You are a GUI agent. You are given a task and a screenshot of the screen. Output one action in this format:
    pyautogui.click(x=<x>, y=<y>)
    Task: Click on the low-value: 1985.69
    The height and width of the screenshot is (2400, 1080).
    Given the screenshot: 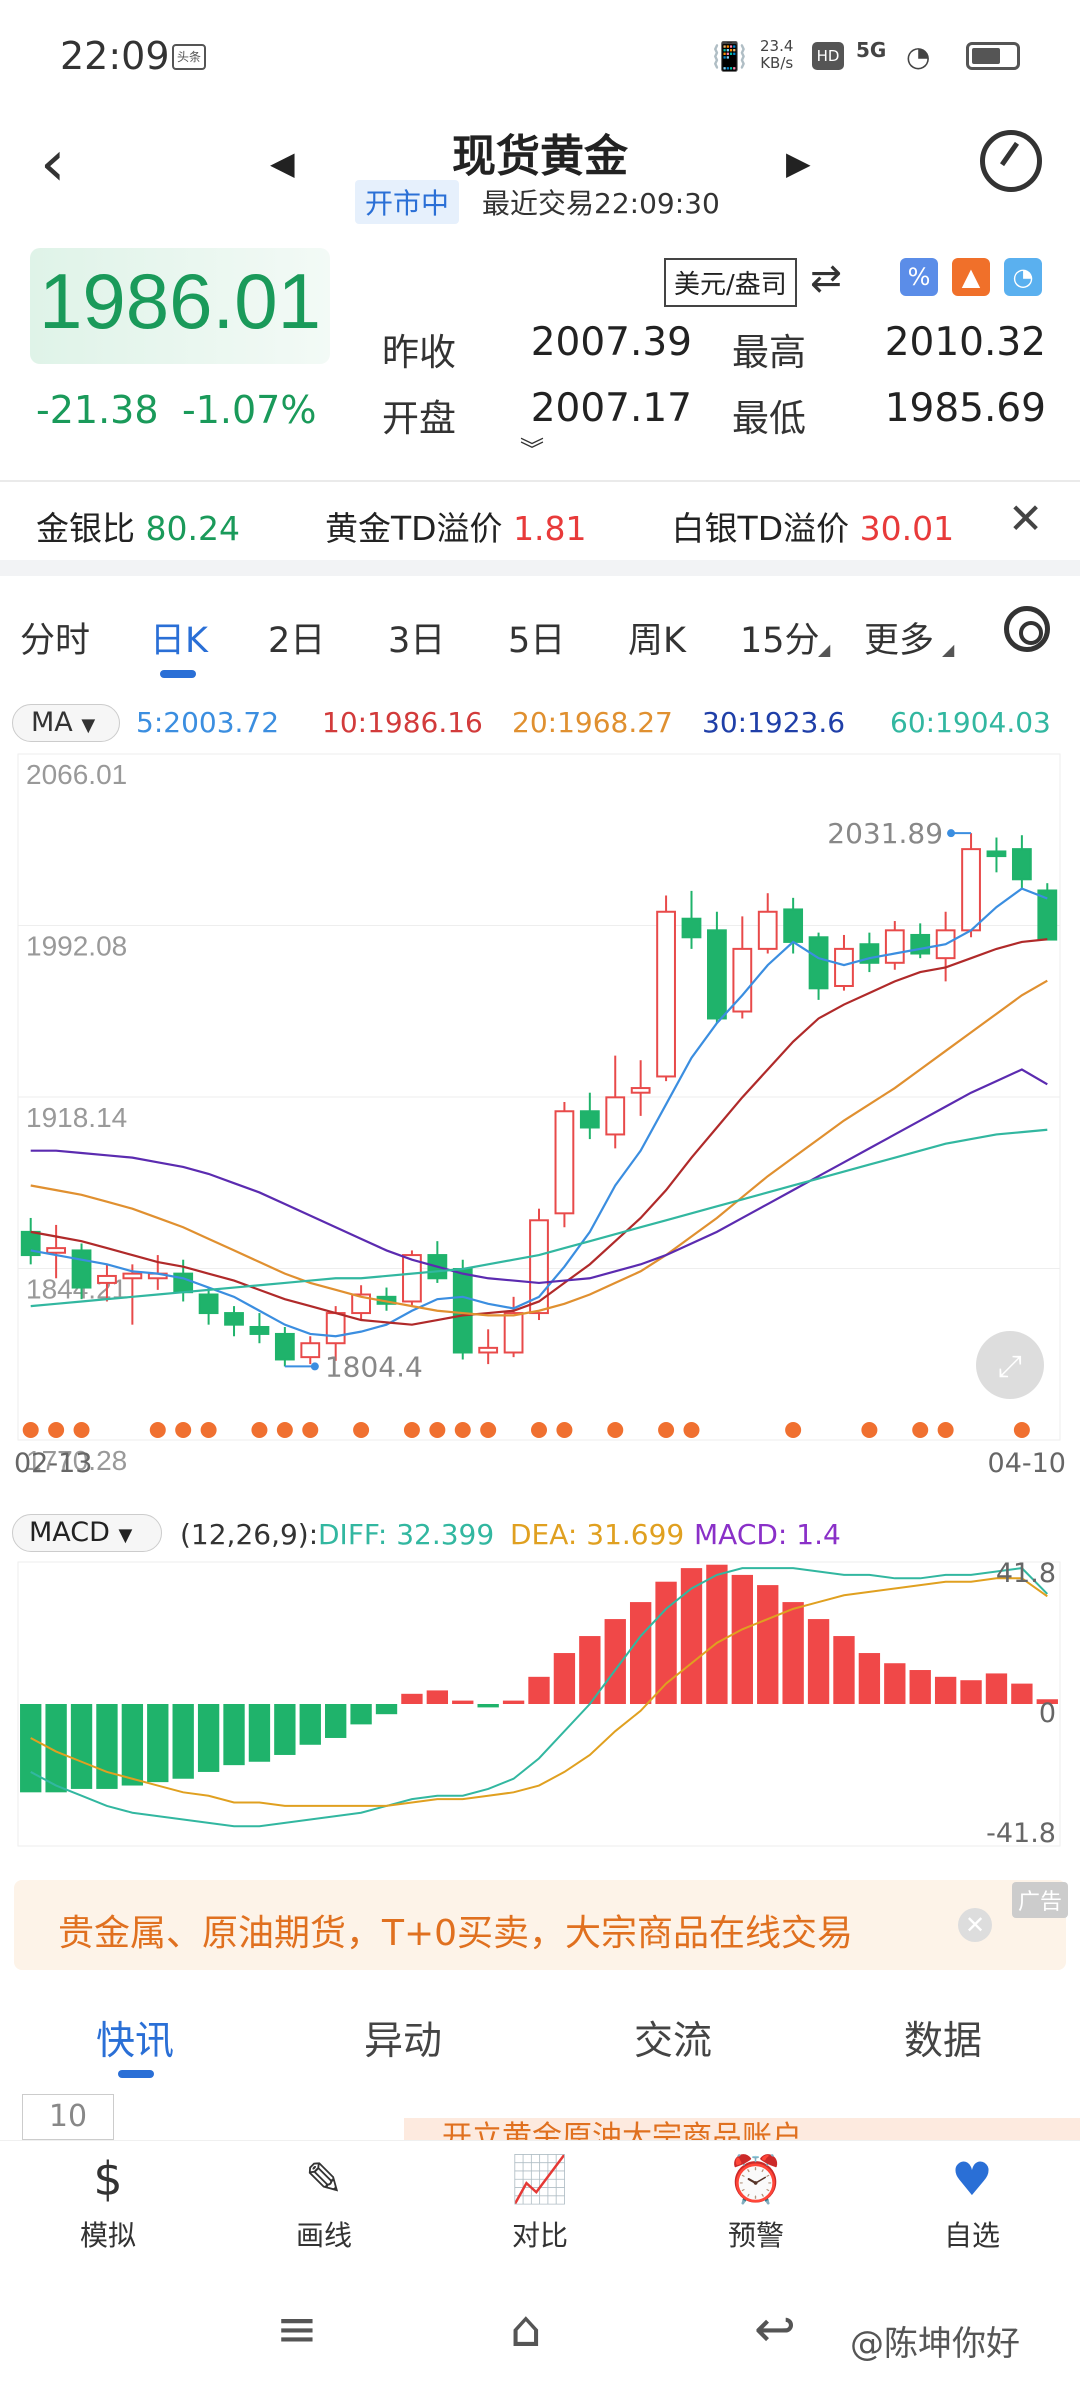 What is the action you would take?
    pyautogui.click(x=965, y=408)
    